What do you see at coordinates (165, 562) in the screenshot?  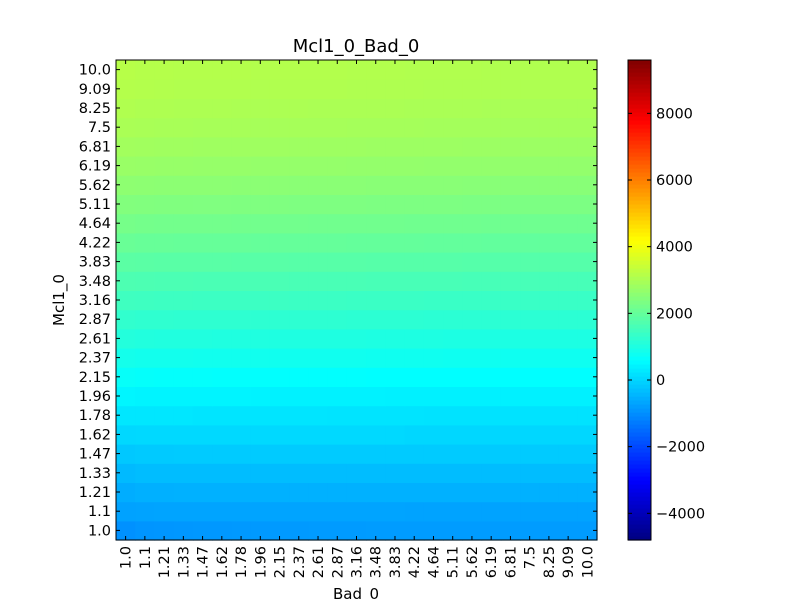 I see `x-tick-label: 1.21` at bounding box center [165, 562].